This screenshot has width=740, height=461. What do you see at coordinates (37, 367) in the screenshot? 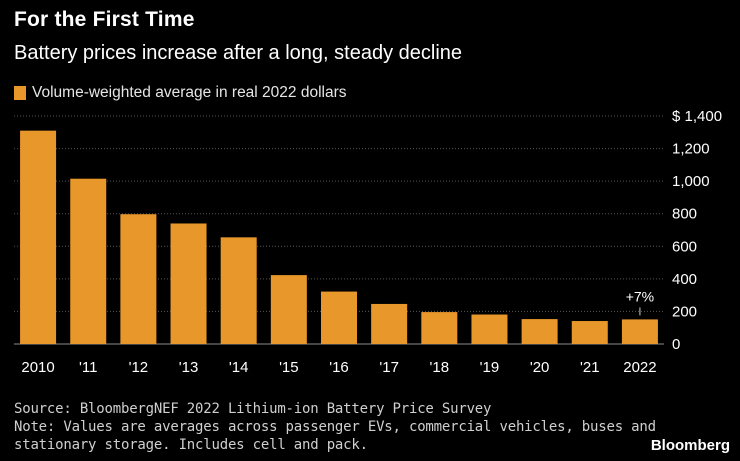
I see `x-tick-label: 2010` at bounding box center [37, 367].